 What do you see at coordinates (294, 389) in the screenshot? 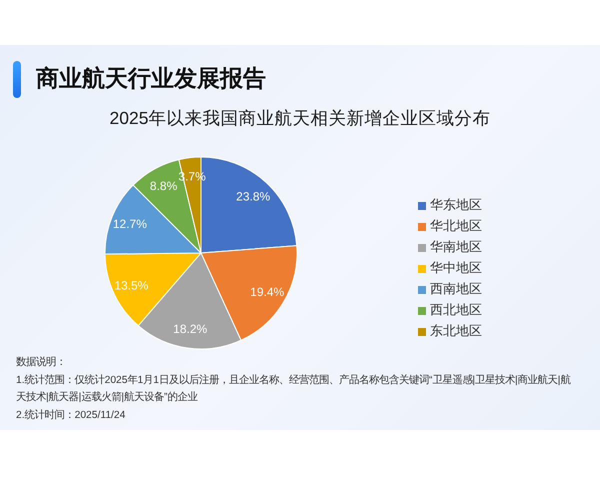
I see `text: 1.统计范围：仅统计2025年1月1日及以后注册，且企业名称、经营范围、产品名称包含关键词“卫星遥感|卫星技术|商业航天|航天技术|航天器|运载火箭|航天设备”的企业` at bounding box center [294, 389].